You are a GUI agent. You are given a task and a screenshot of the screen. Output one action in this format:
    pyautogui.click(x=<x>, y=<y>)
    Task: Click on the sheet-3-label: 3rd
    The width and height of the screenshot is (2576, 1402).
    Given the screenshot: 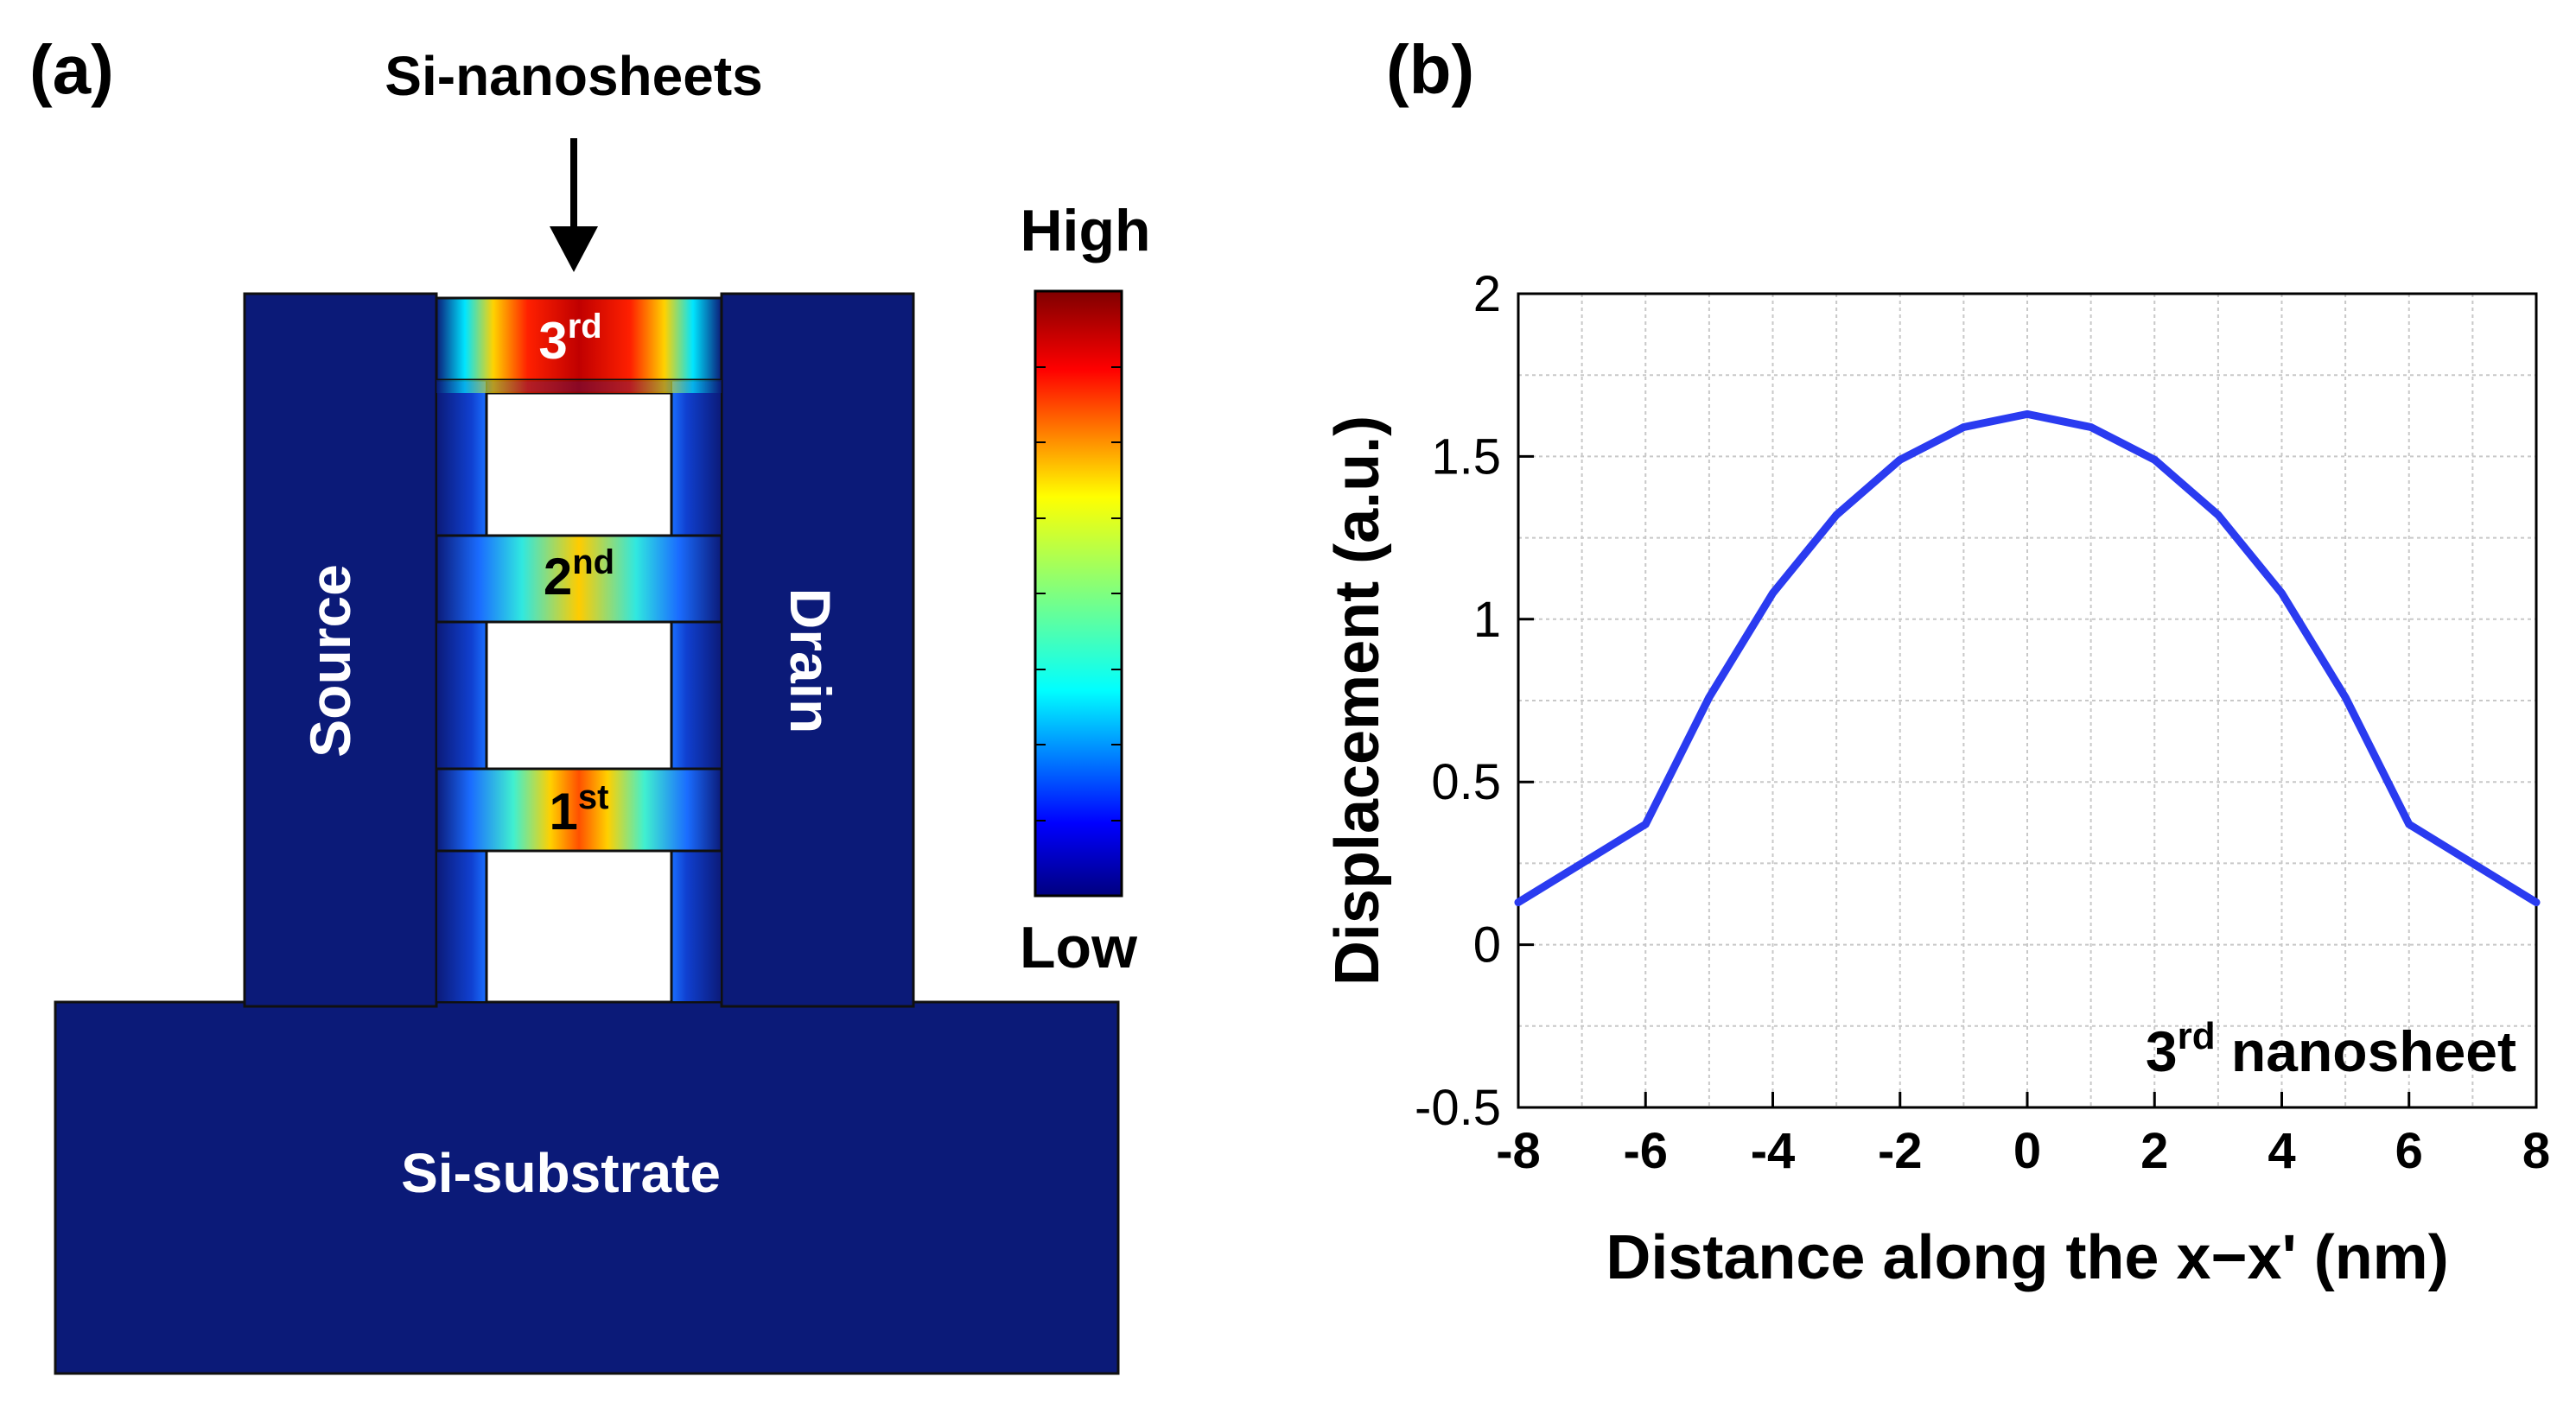 What is the action you would take?
    pyautogui.click(x=569, y=339)
    